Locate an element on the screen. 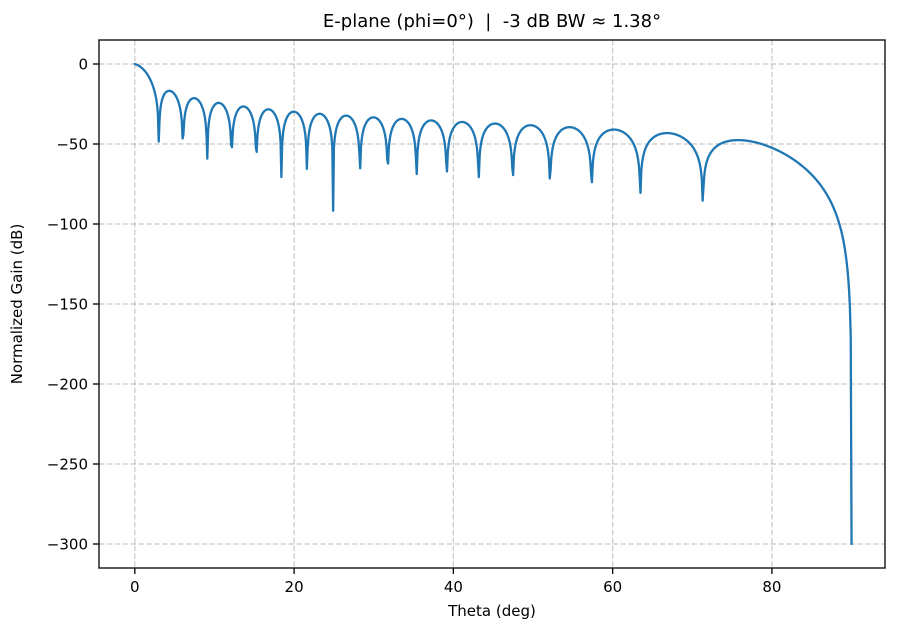 The height and width of the screenshot is (641, 897). x-tick-label: 0 is located at coordinates (135, 587).